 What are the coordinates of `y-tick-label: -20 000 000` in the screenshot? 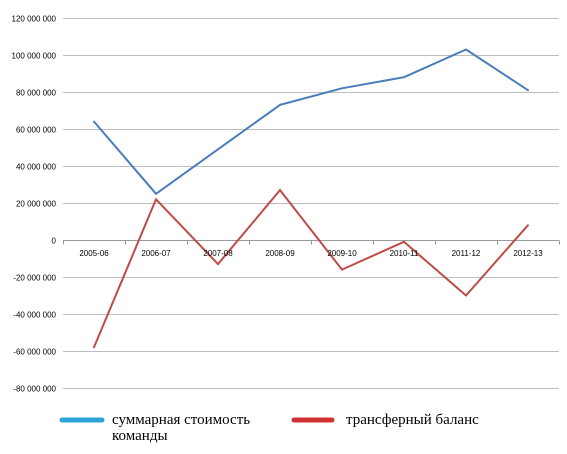 It's located at (34, 278).